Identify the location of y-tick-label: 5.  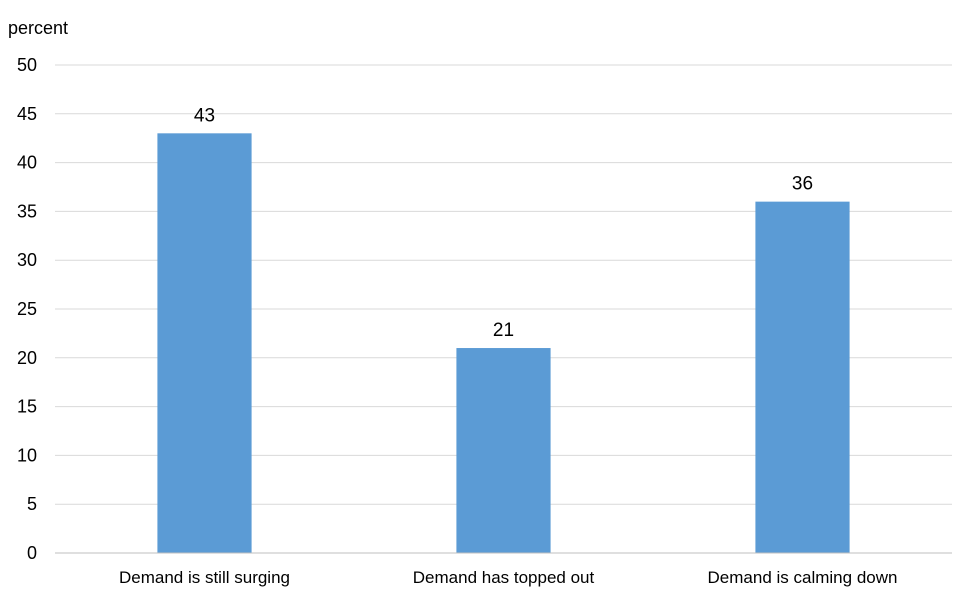
(32, 504).